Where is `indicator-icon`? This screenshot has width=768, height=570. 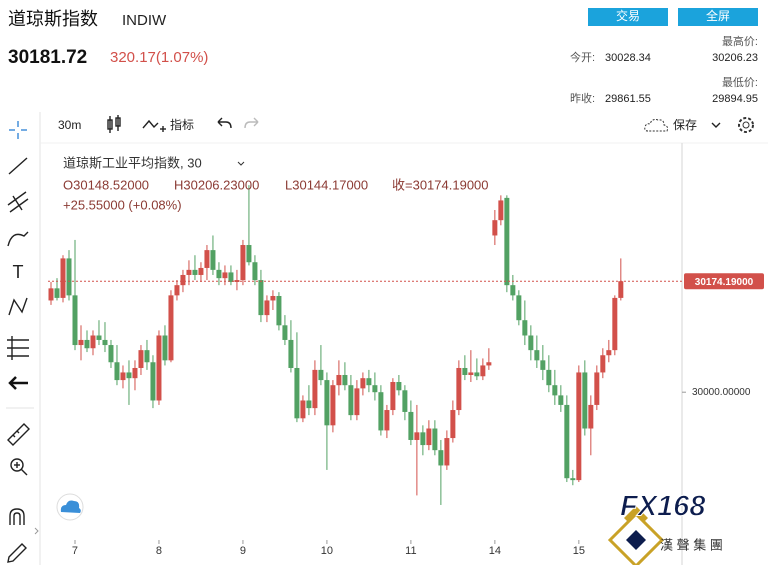 indicator-icon is located at coordinates (154, 125).